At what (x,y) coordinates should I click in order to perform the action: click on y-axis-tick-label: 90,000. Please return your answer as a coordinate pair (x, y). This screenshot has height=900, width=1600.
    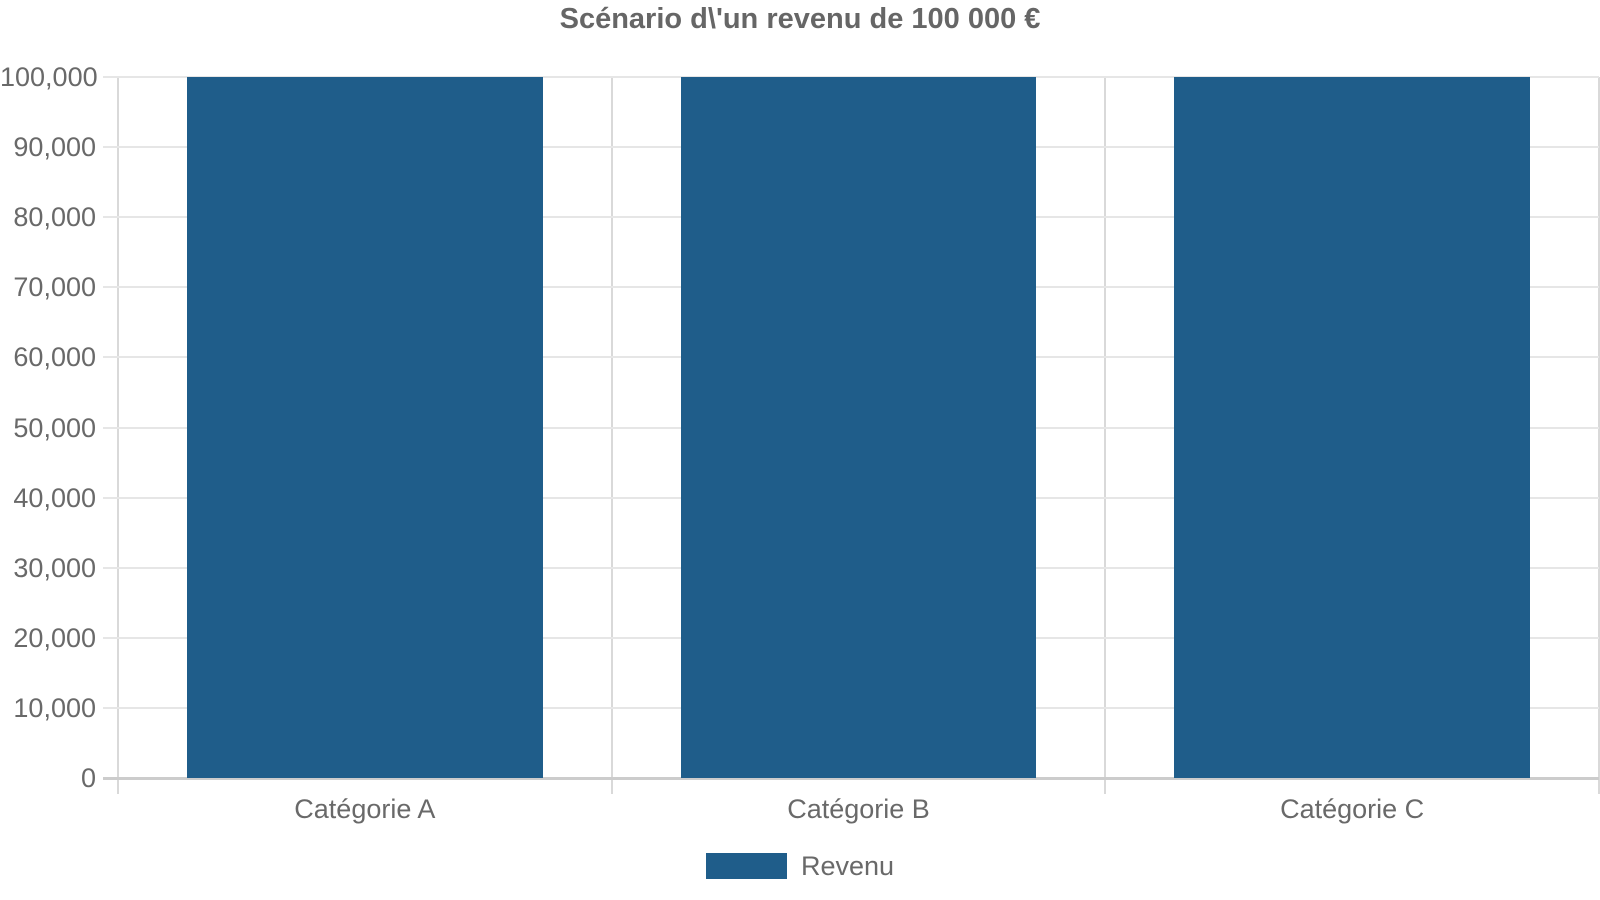
    Looking at the image, I should click on (54, 147).